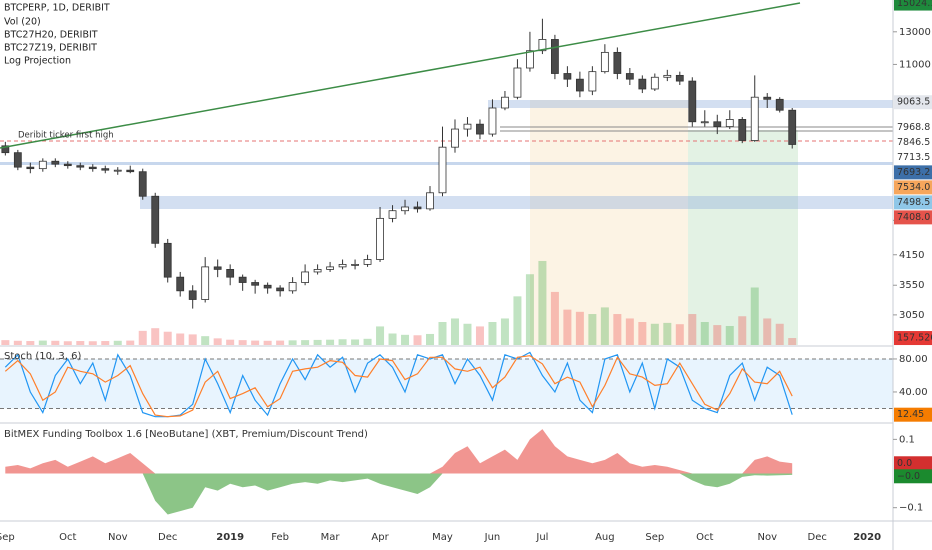  Describe the element at coordinates (492, 537) in the screenshot. I see `x-tick-label: Jun` at that location.